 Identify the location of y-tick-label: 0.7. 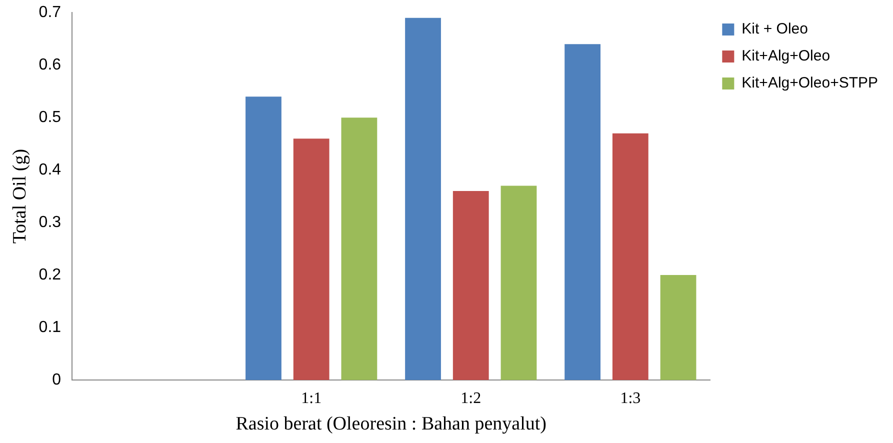
(50, 13).